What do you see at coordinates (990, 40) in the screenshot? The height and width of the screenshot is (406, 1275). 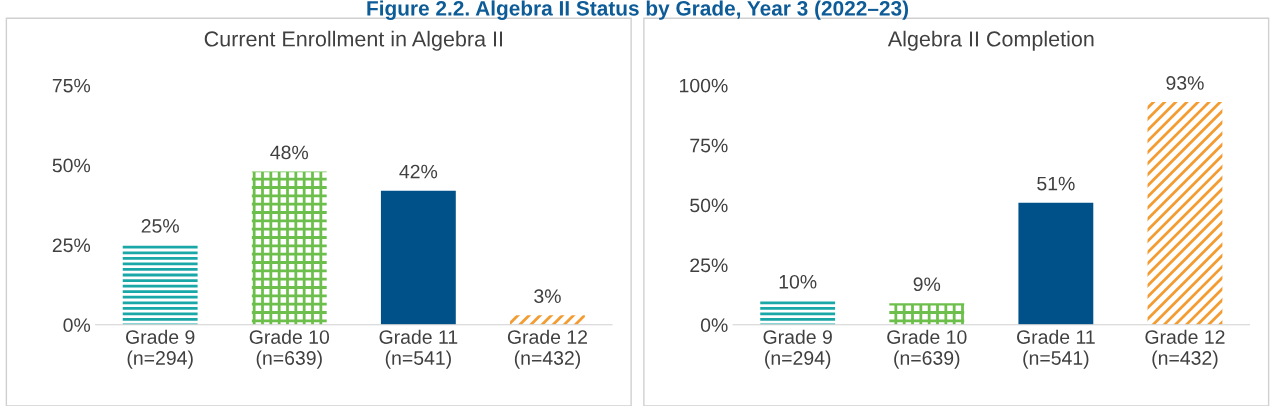 I see `chart-title: Algebra II Completion` at bounding box center [990, 40].